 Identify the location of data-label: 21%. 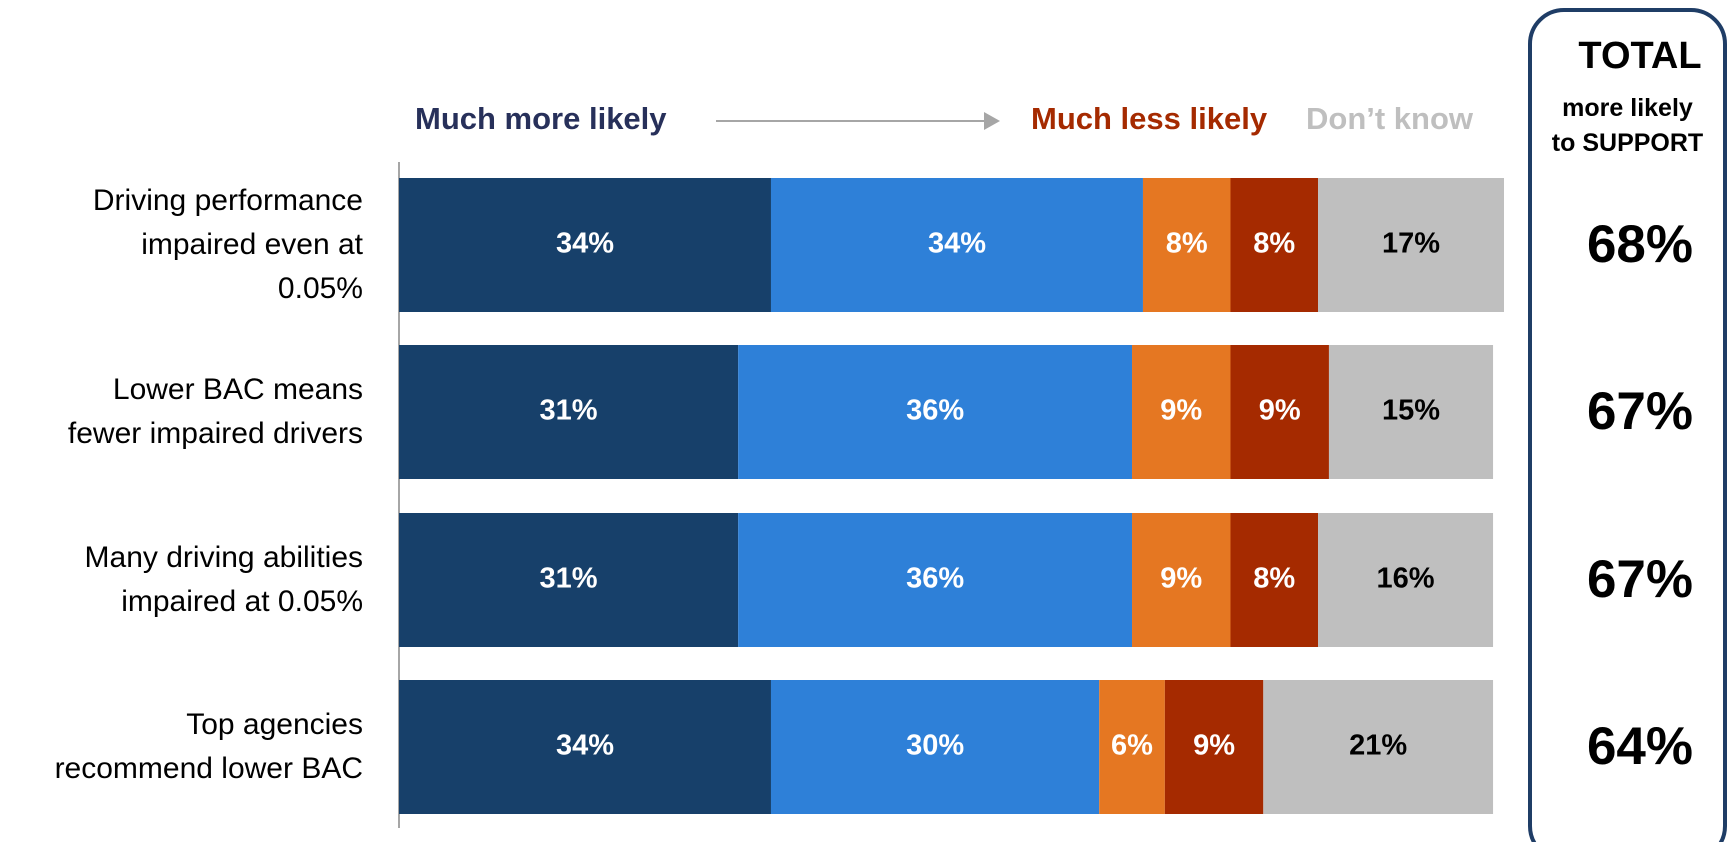
(1378, 746).